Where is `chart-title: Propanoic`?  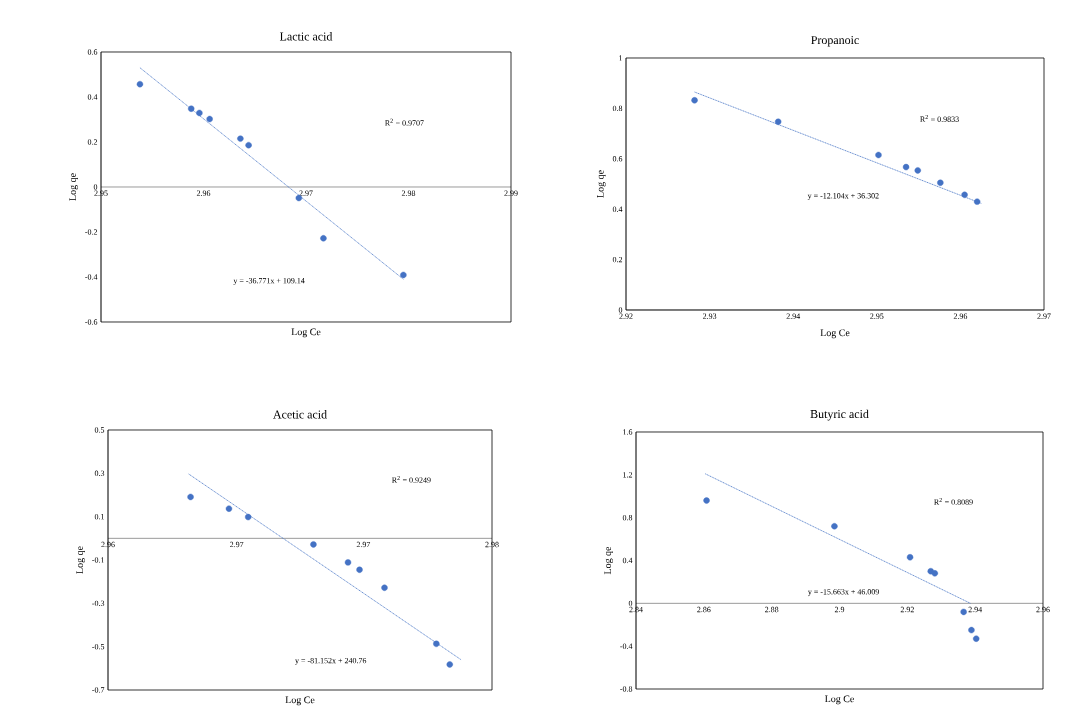
chart-title: Propanoic is located at coordinates (835, 41).